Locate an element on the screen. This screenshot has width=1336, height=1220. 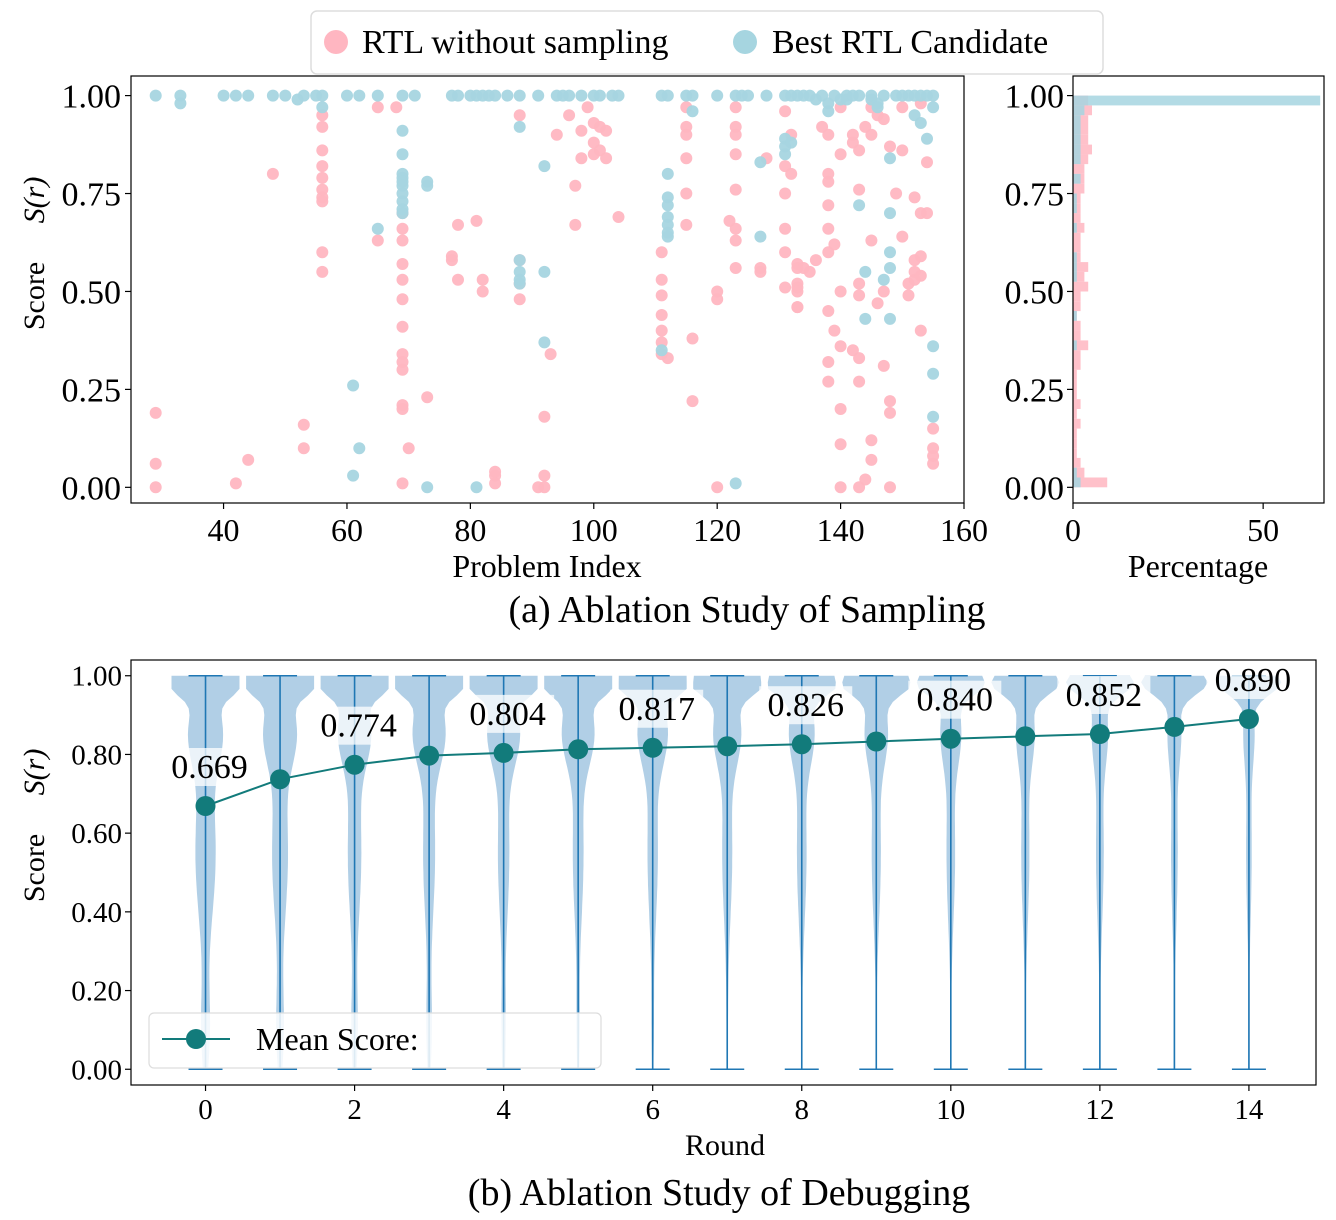
legend-mean-label: Mean Score: is located at coordinates (337, 1039).